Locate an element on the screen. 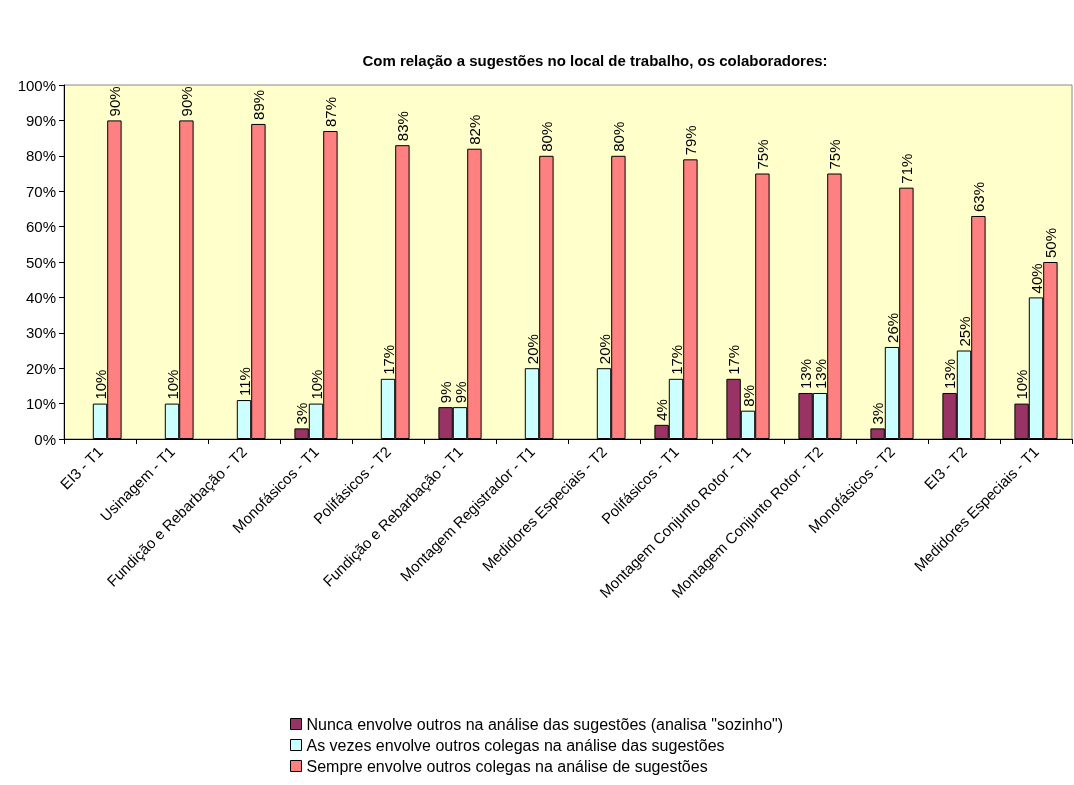 The height and width of the screenshot is (785, 1074). y-tick-label: 90% is located at coordinates (40, 120).